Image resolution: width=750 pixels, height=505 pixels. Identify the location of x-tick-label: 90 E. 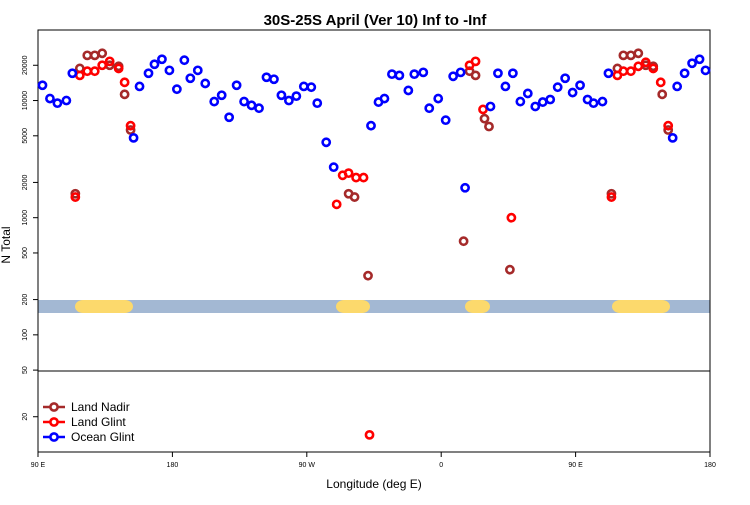
(575, 465).